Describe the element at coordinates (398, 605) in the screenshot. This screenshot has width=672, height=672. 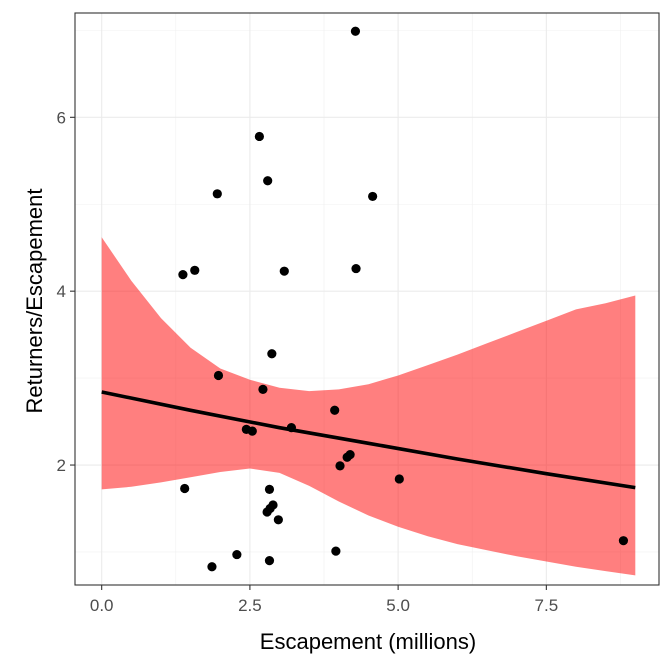
I see `x-tick-label: 5.0` at that location.